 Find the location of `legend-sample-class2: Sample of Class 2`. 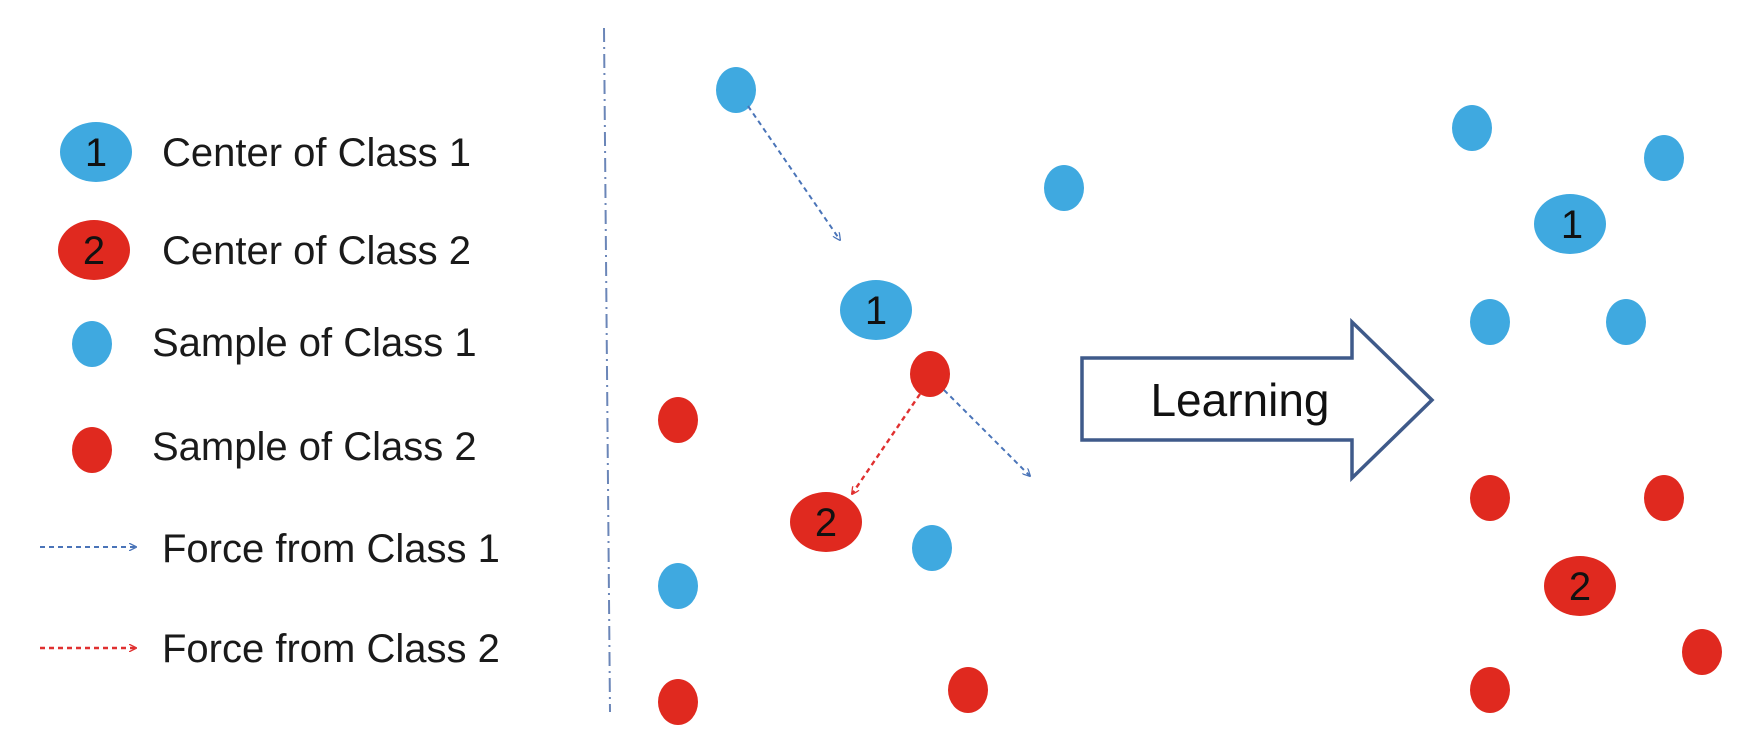

legend-sample-class2: Sample of Class 2 is located at coordinates (274, 449).